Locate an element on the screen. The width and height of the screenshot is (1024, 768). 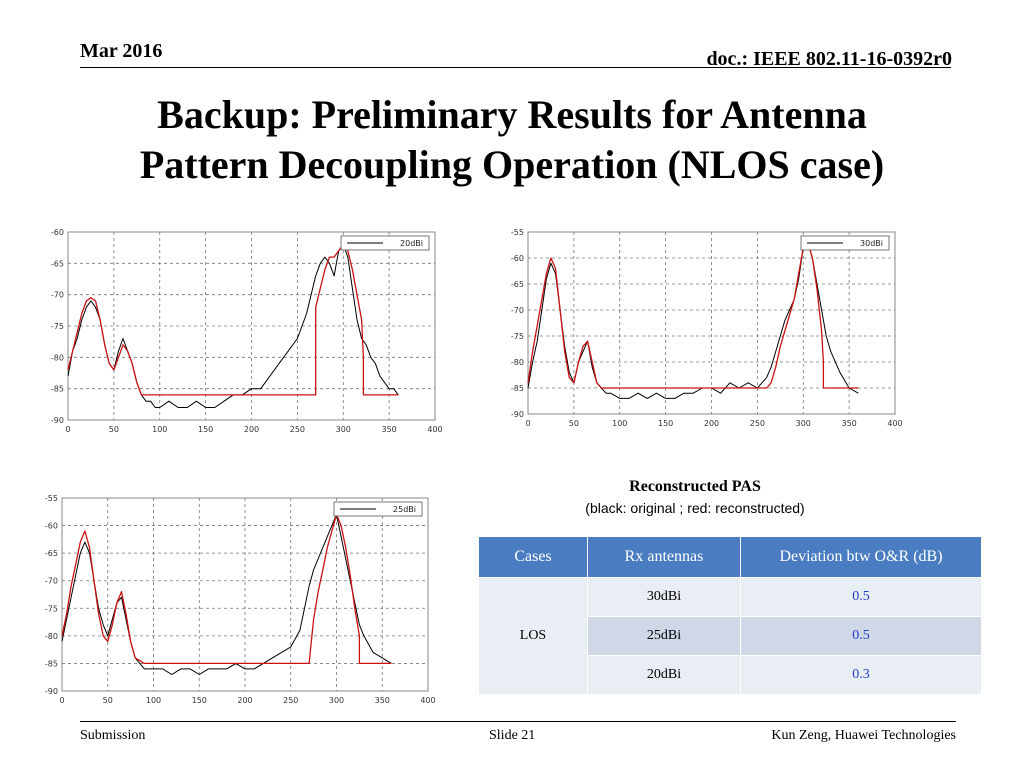
header-rx-antennas: Rx antennas is located at coordinates (664, 557).